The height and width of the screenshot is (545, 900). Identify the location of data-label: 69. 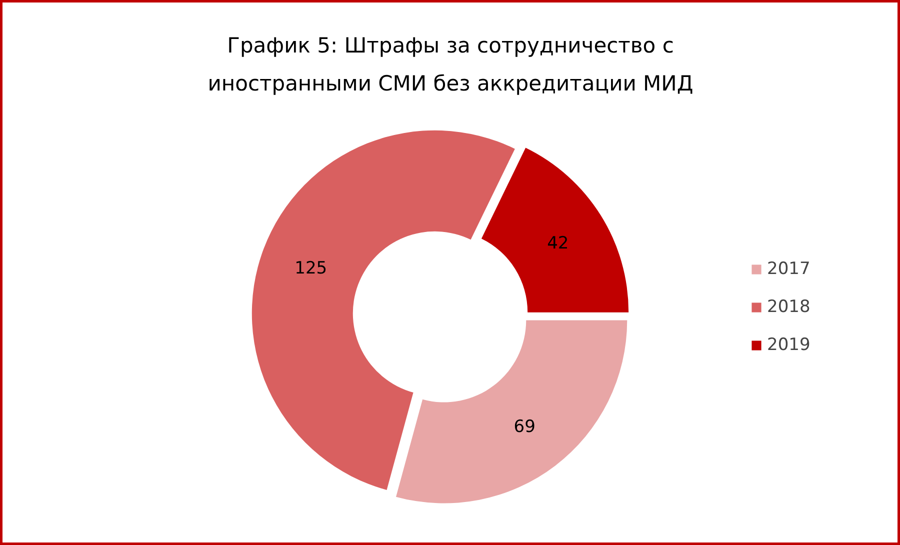
(525, 427).